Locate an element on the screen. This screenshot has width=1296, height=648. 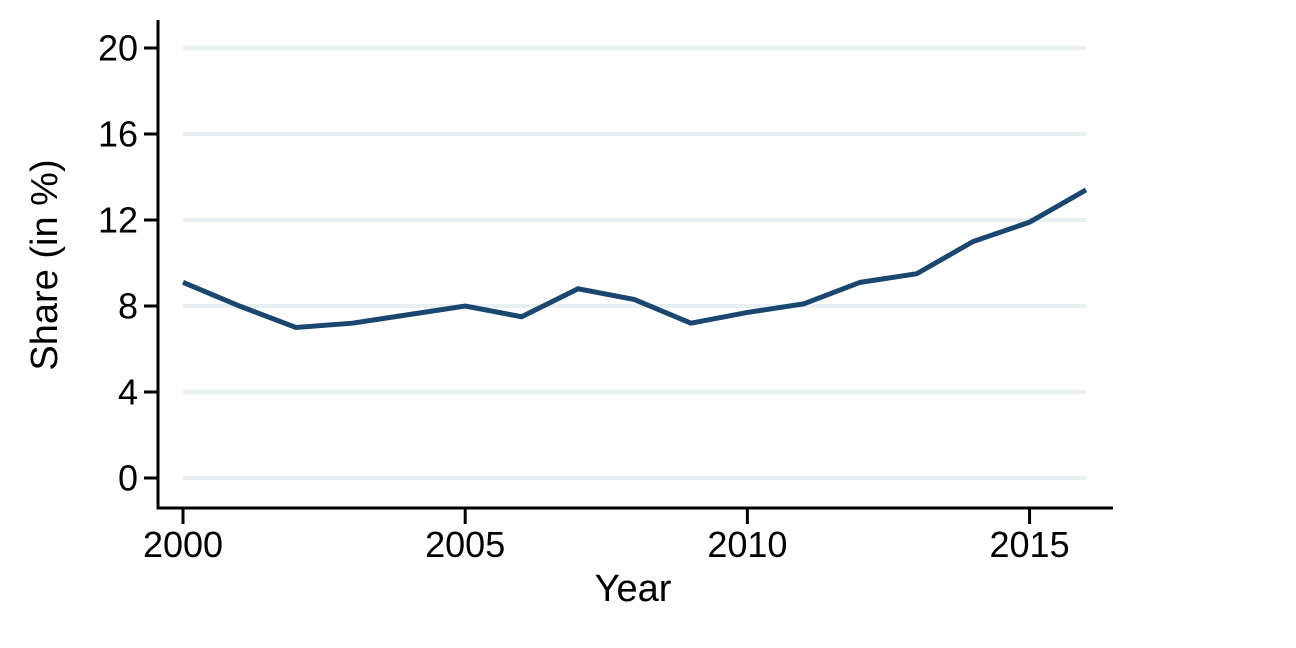
x-tick-label: 2000 is located at coordinates (183, 544).